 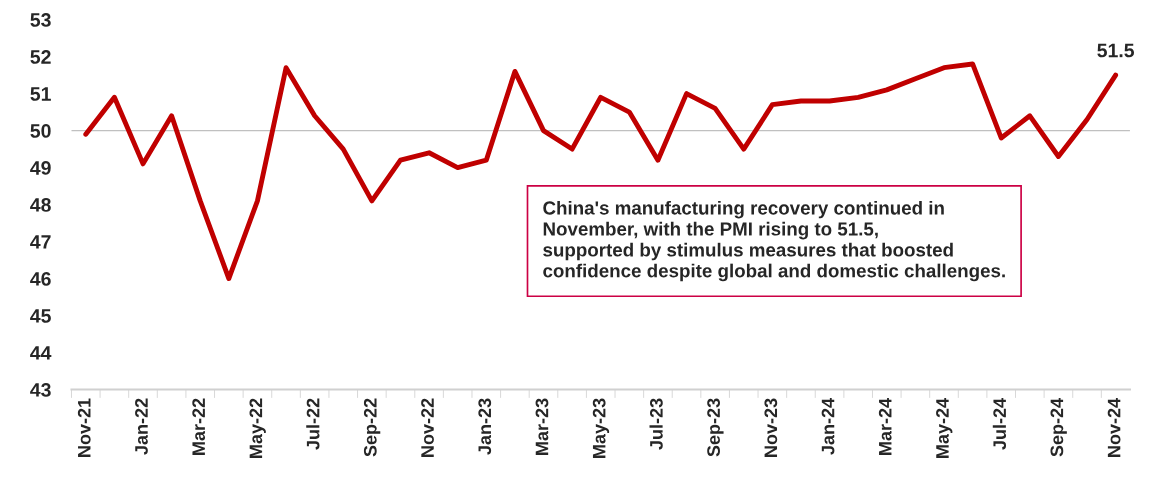 What do you see at coordinates (40, 94) in the screenshot?
I see `y-tick-label: 51` at bounding box center [40, 94].